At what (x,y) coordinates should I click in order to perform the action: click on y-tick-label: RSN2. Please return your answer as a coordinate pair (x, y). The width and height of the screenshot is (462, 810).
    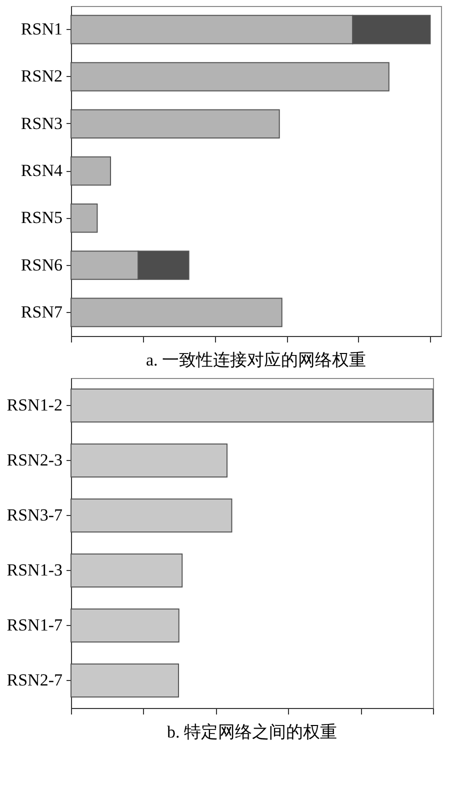
    Looking at the image, I should click on (41, 76).